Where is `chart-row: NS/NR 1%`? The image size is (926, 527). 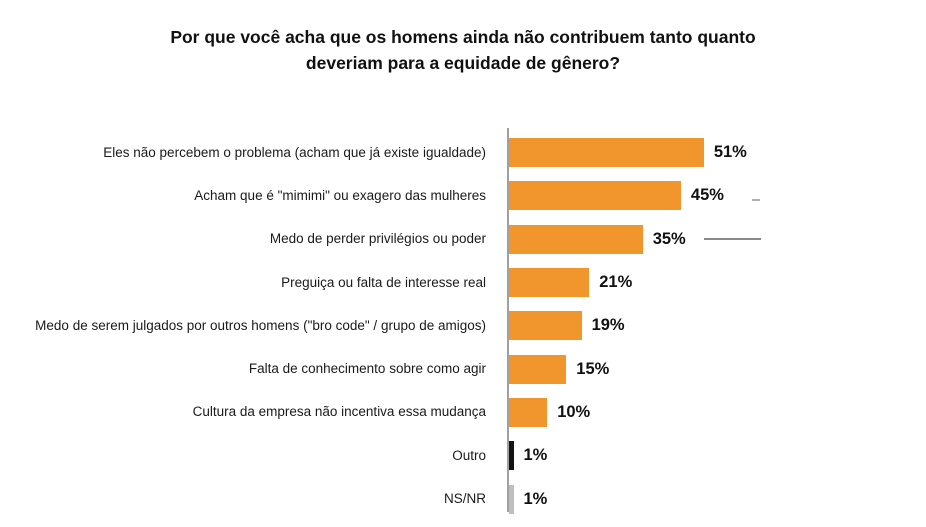
chart-row: NS/NR 1% is located at coordinates (463, 498).